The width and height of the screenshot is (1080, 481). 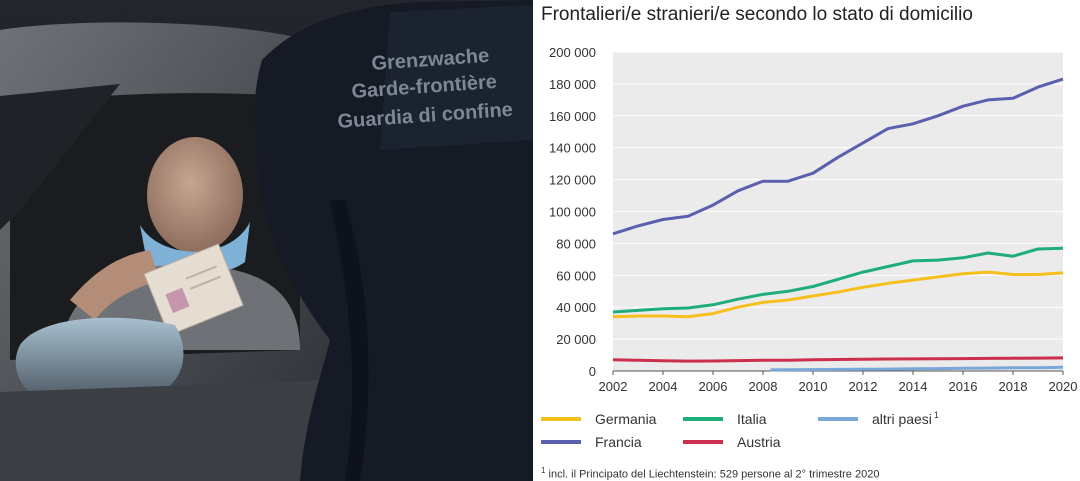 I want to click on series-line-austria, so click(x=838, y=359).